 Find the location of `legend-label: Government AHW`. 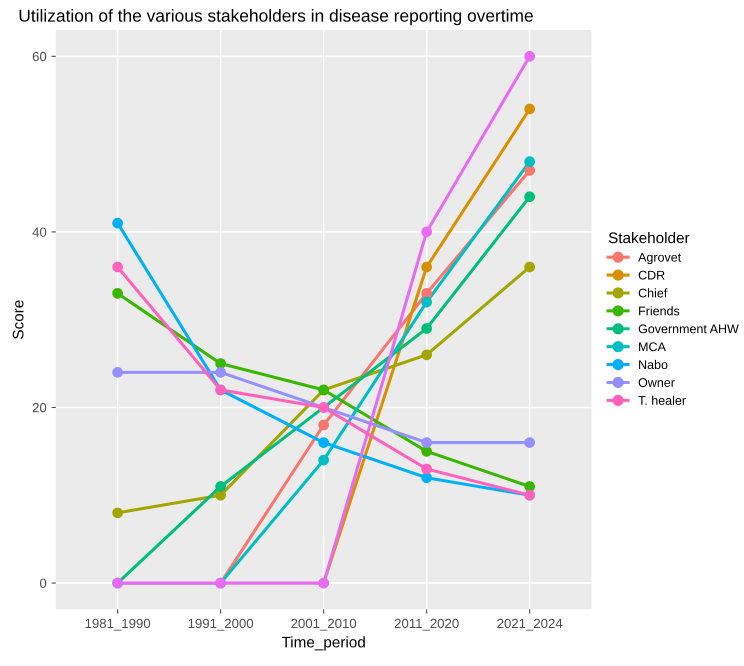

legend-label: Government AHW is located at coordinates (688, 329).